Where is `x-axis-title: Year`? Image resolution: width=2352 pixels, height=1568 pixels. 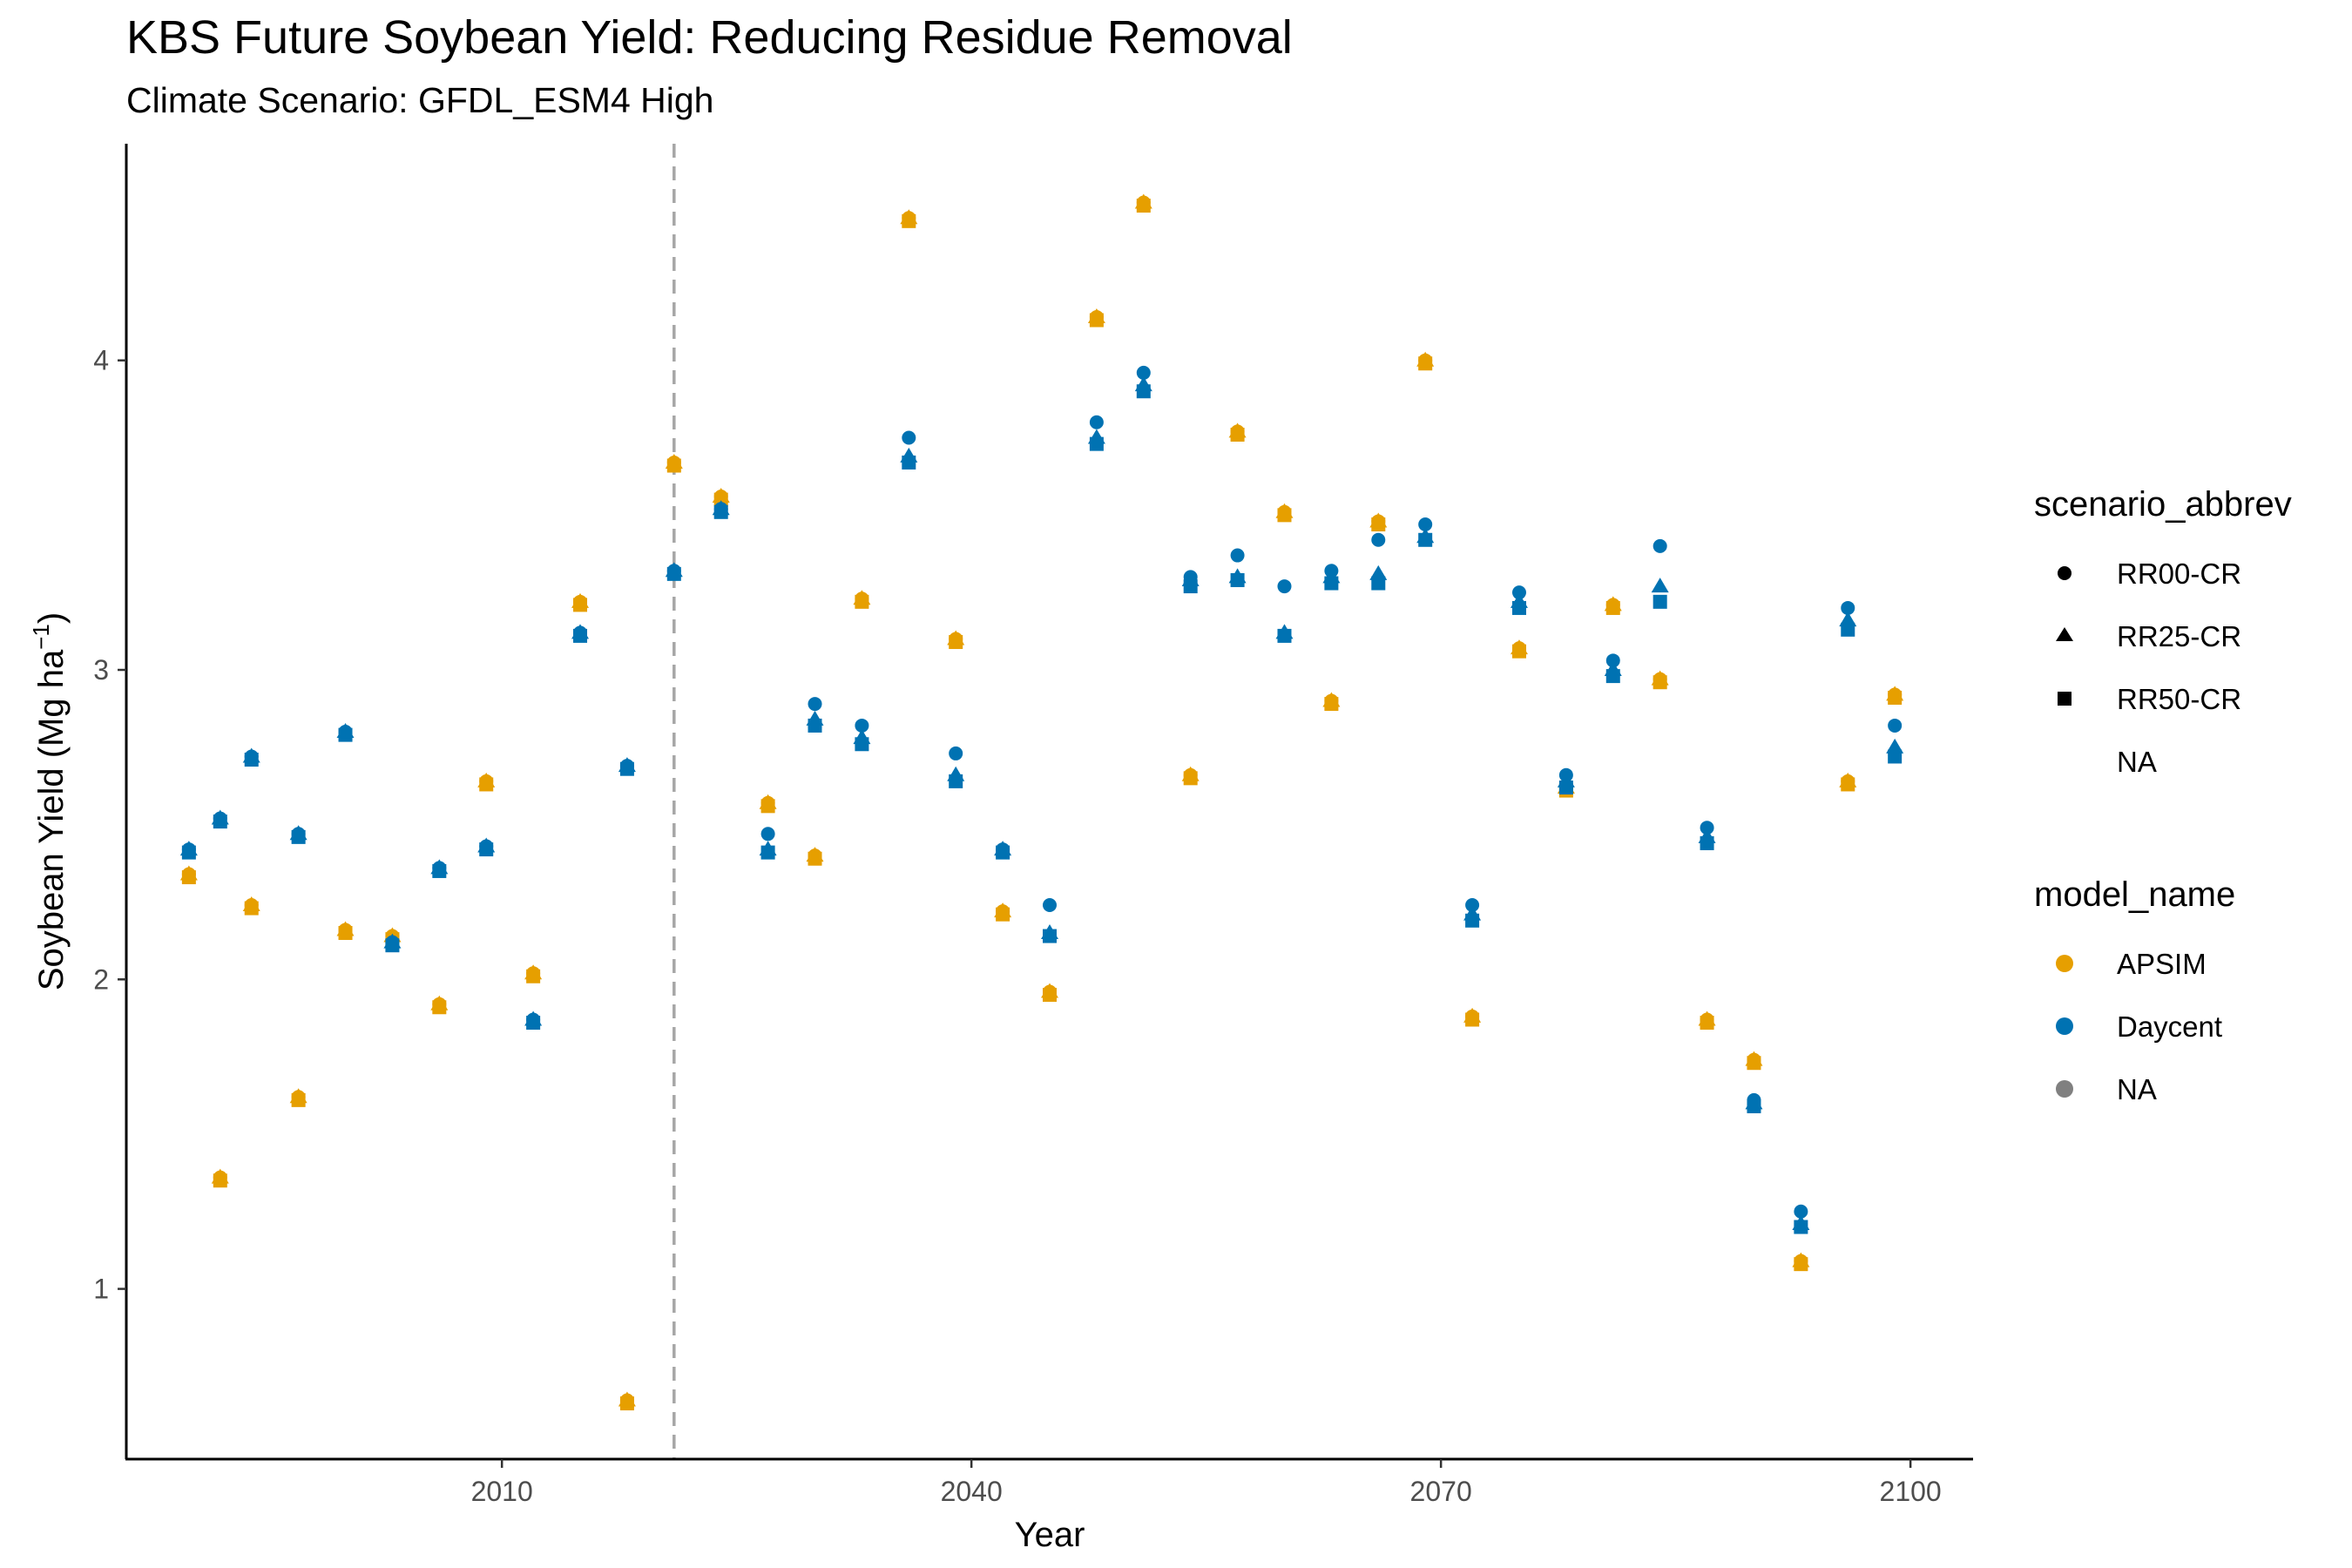
x-axis-title: Year is located at coordinates (1050, 1535).